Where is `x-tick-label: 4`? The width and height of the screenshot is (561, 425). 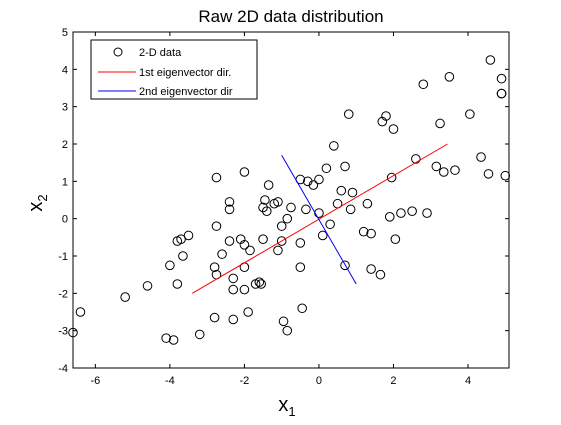 x-tick-label: 4 is located at coordinates (468, 381).